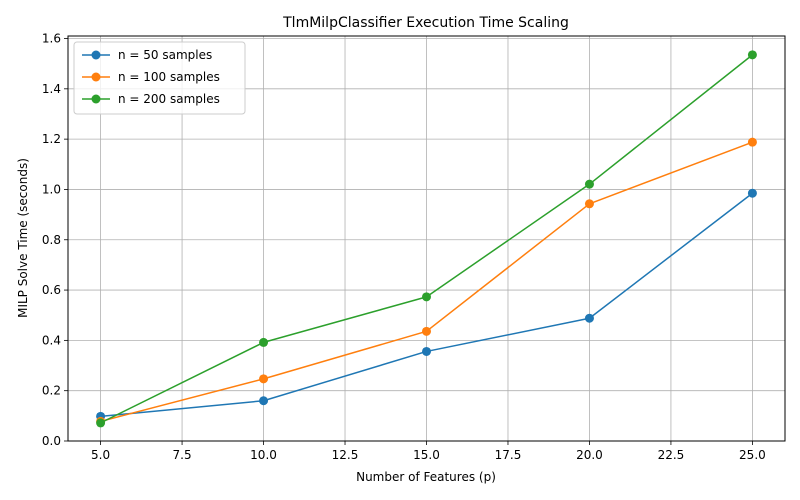  I want to click on legend-item: n = 50 samples, so click(147, 55).